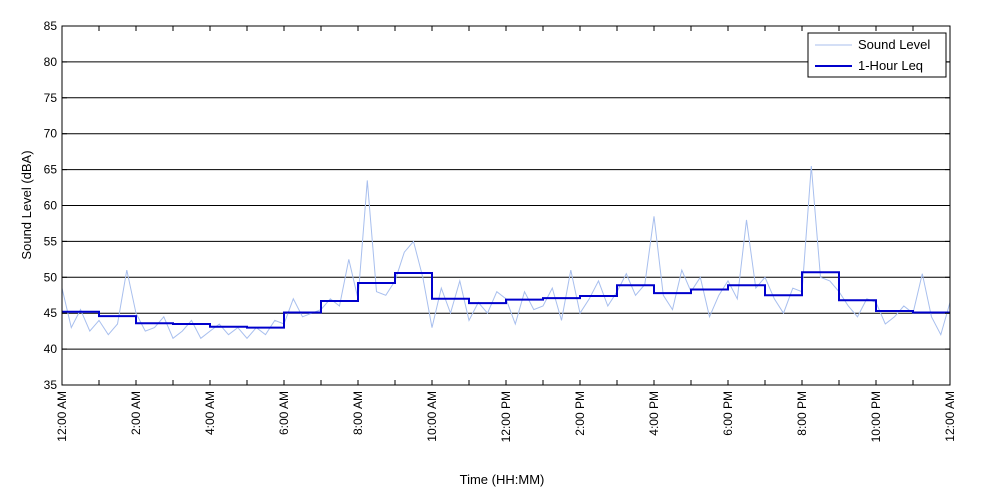 The image size is (1000, 500). What do you see at coordinates (506, 416) in the screenshot?
I see `x-tick-label: 12:00 PM` at bounding box center [506, 416].